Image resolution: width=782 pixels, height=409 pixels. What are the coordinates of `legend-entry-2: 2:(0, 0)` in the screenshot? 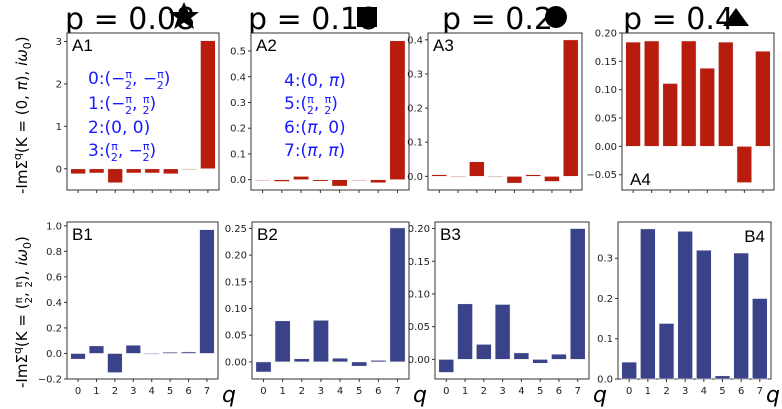 It's located at (119, 128).